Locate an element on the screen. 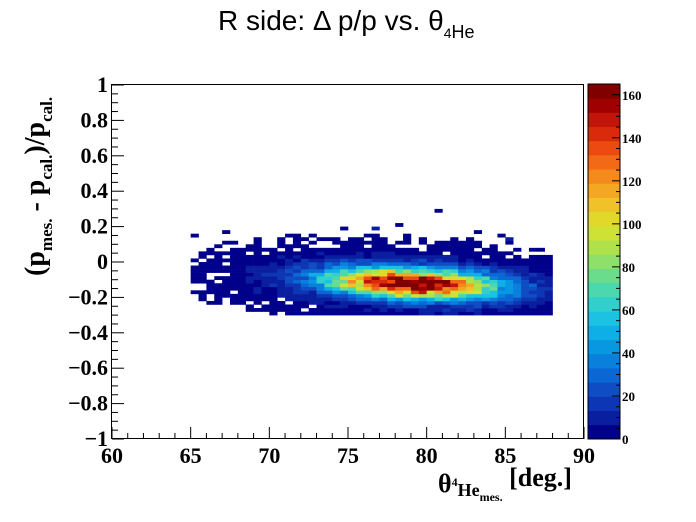 The width and height of the screenshot is (696, 522). y-axis-label: (pmes. - pcal.)/pcal. is located at coordinates (38, 186).